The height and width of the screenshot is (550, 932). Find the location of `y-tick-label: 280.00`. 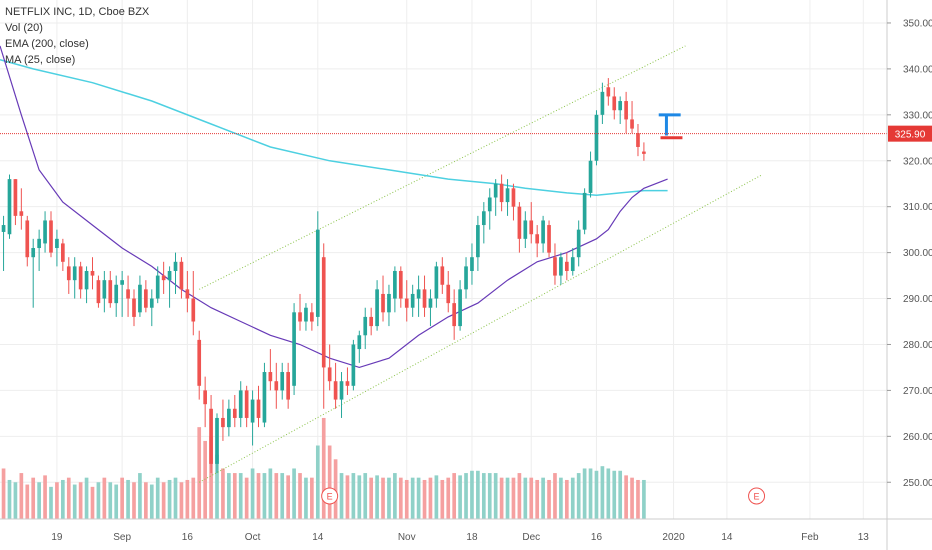

y-tick-label: 280.00 is located at coordinates (917, 345).